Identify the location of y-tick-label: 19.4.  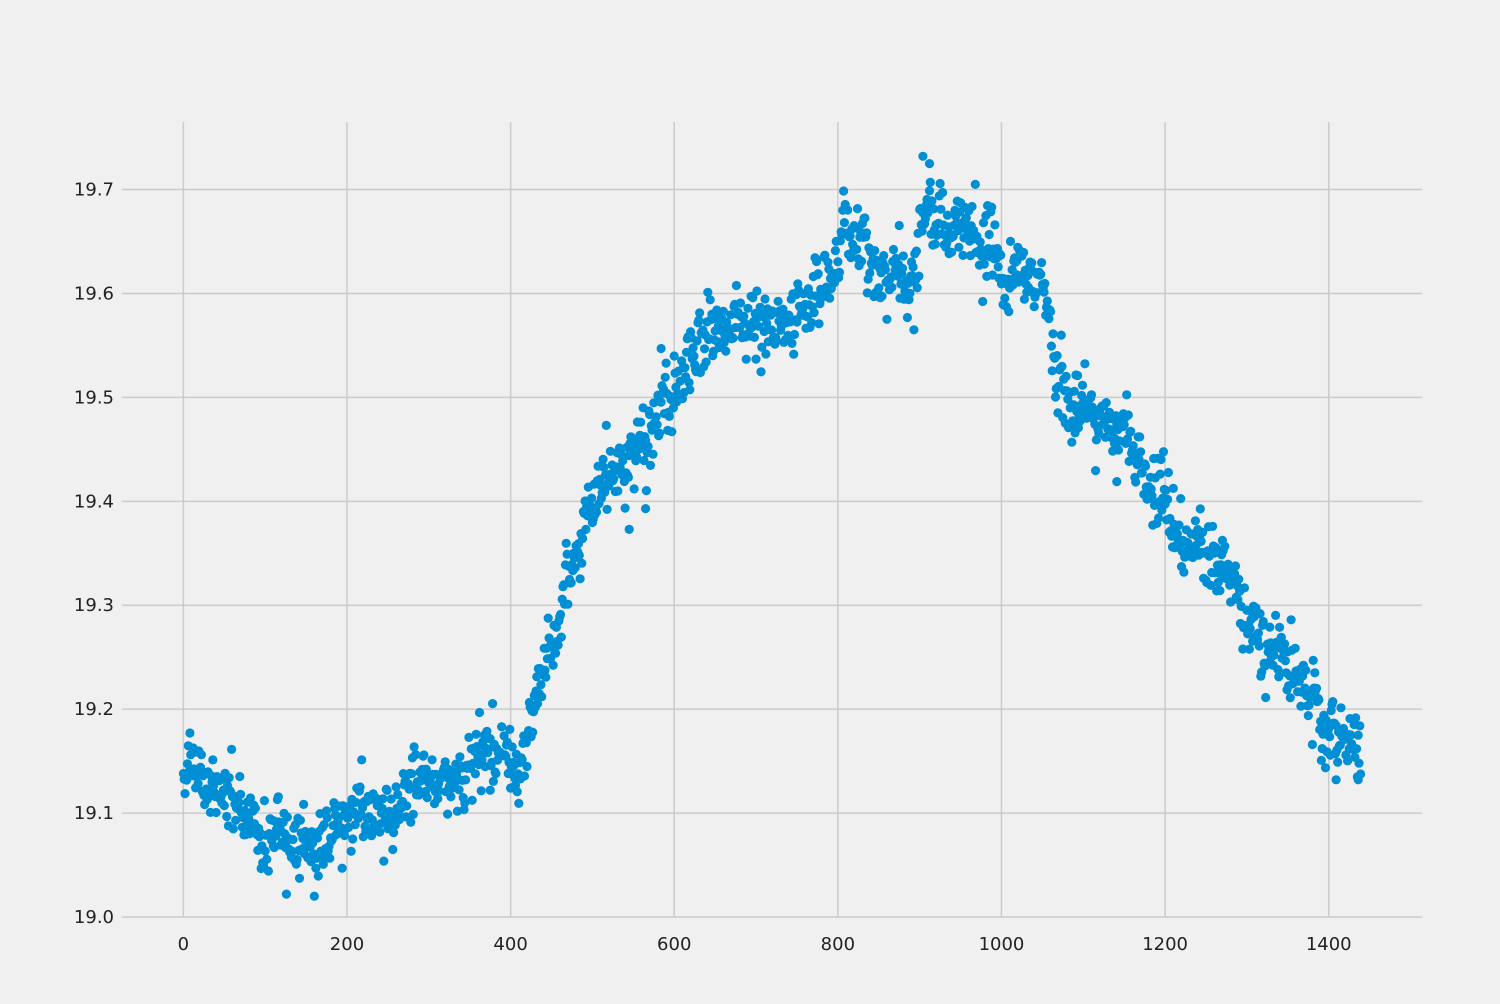
(94, 501).